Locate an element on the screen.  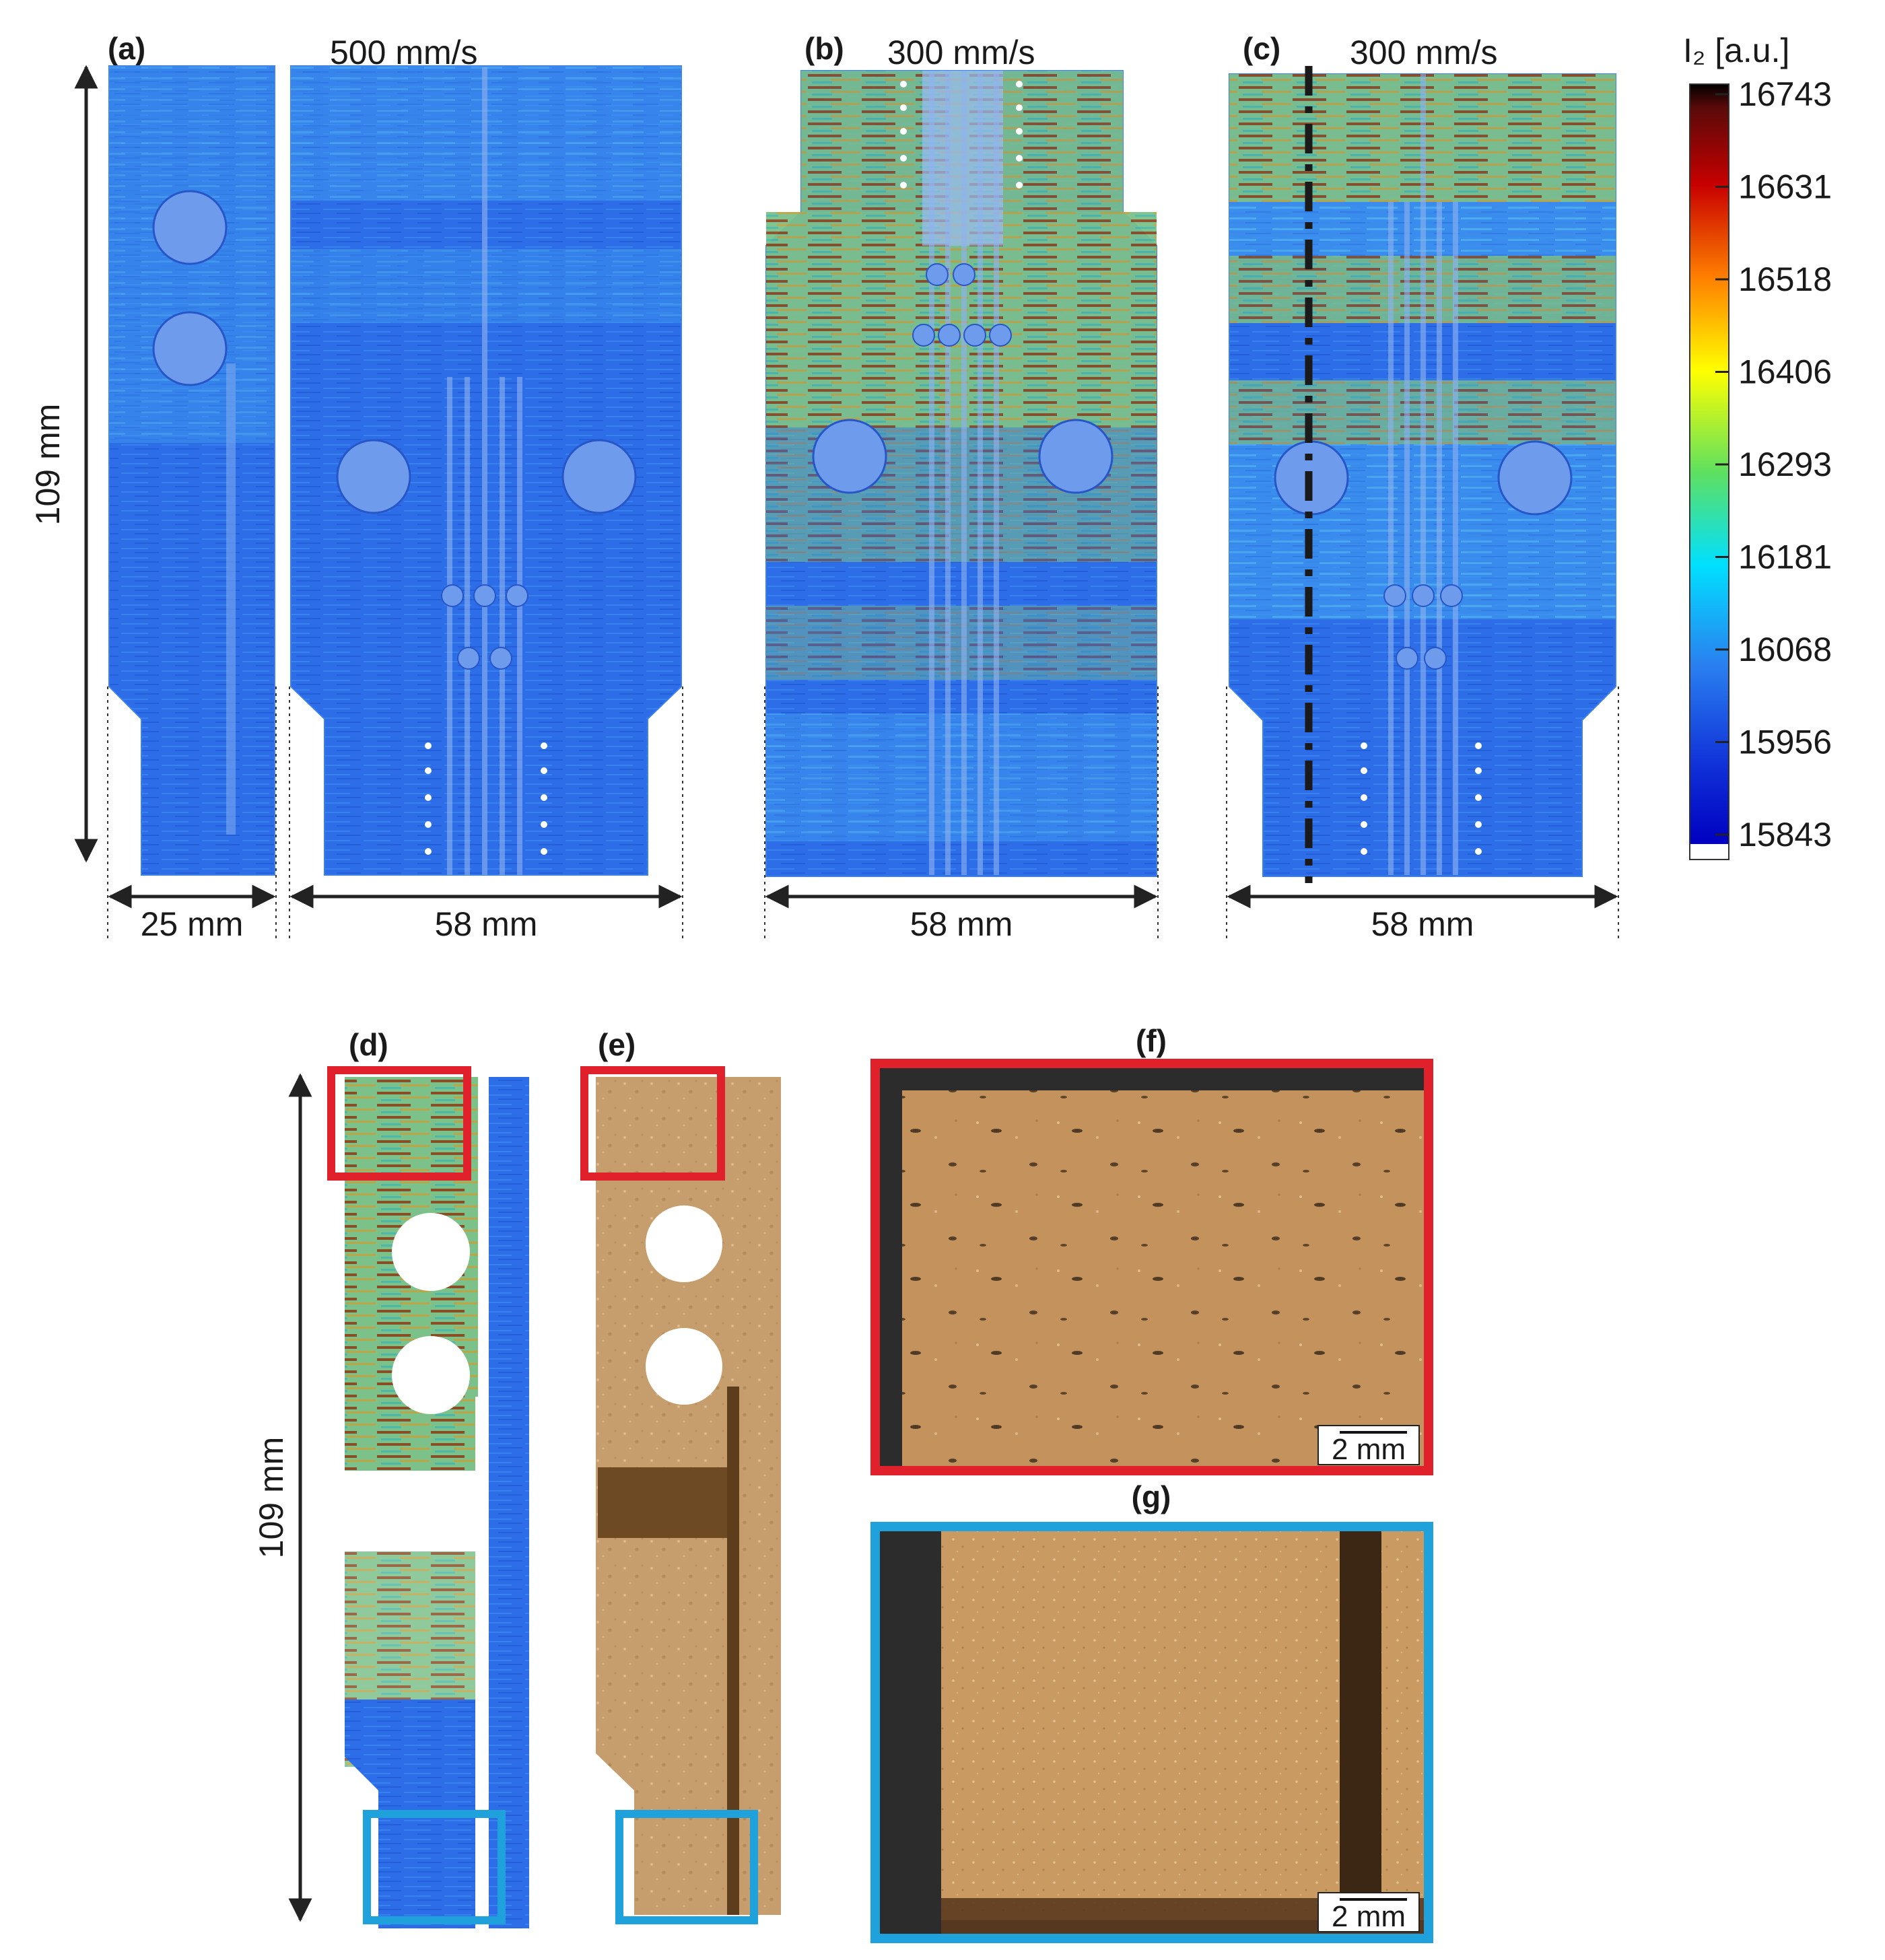
highlight-box-d-top is located at coordinates (399, 1124).